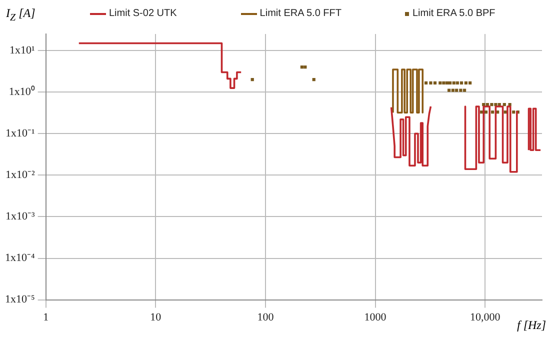  What do you see at coordinates (485, 317) in the screenshot?
I see `x-tick-label: 10,000` at bounding box center [485, 317].